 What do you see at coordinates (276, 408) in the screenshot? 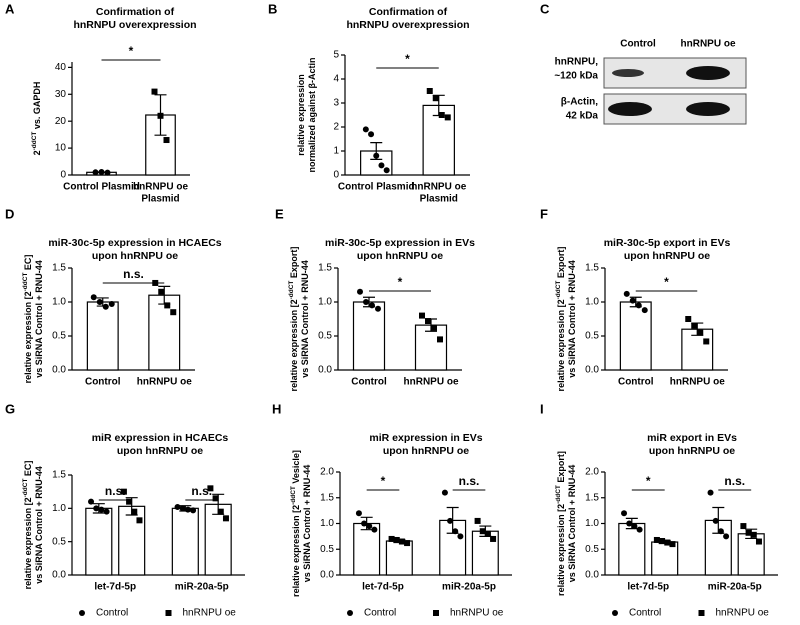
I see `panel-letter: H` at bounding box center [276, 408].